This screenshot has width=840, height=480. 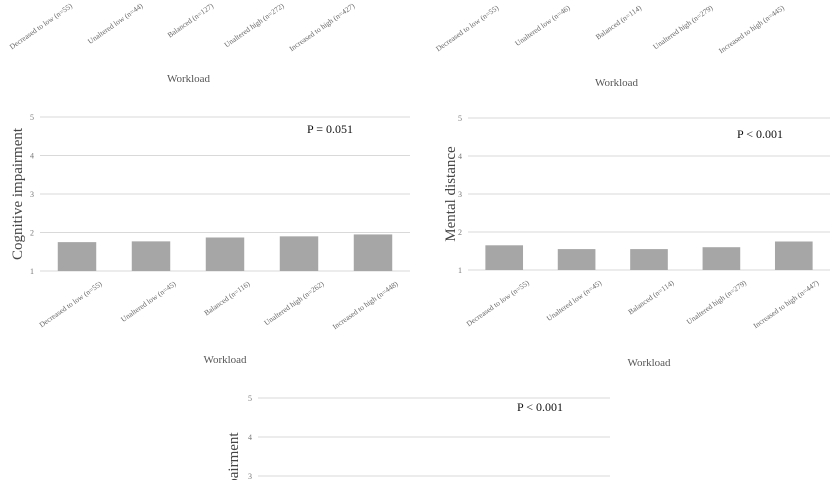 What do you see at coordinates (234, 456) in the screenshot?
I see `y-axis-label: impairment` at bounding box center [234, 456].